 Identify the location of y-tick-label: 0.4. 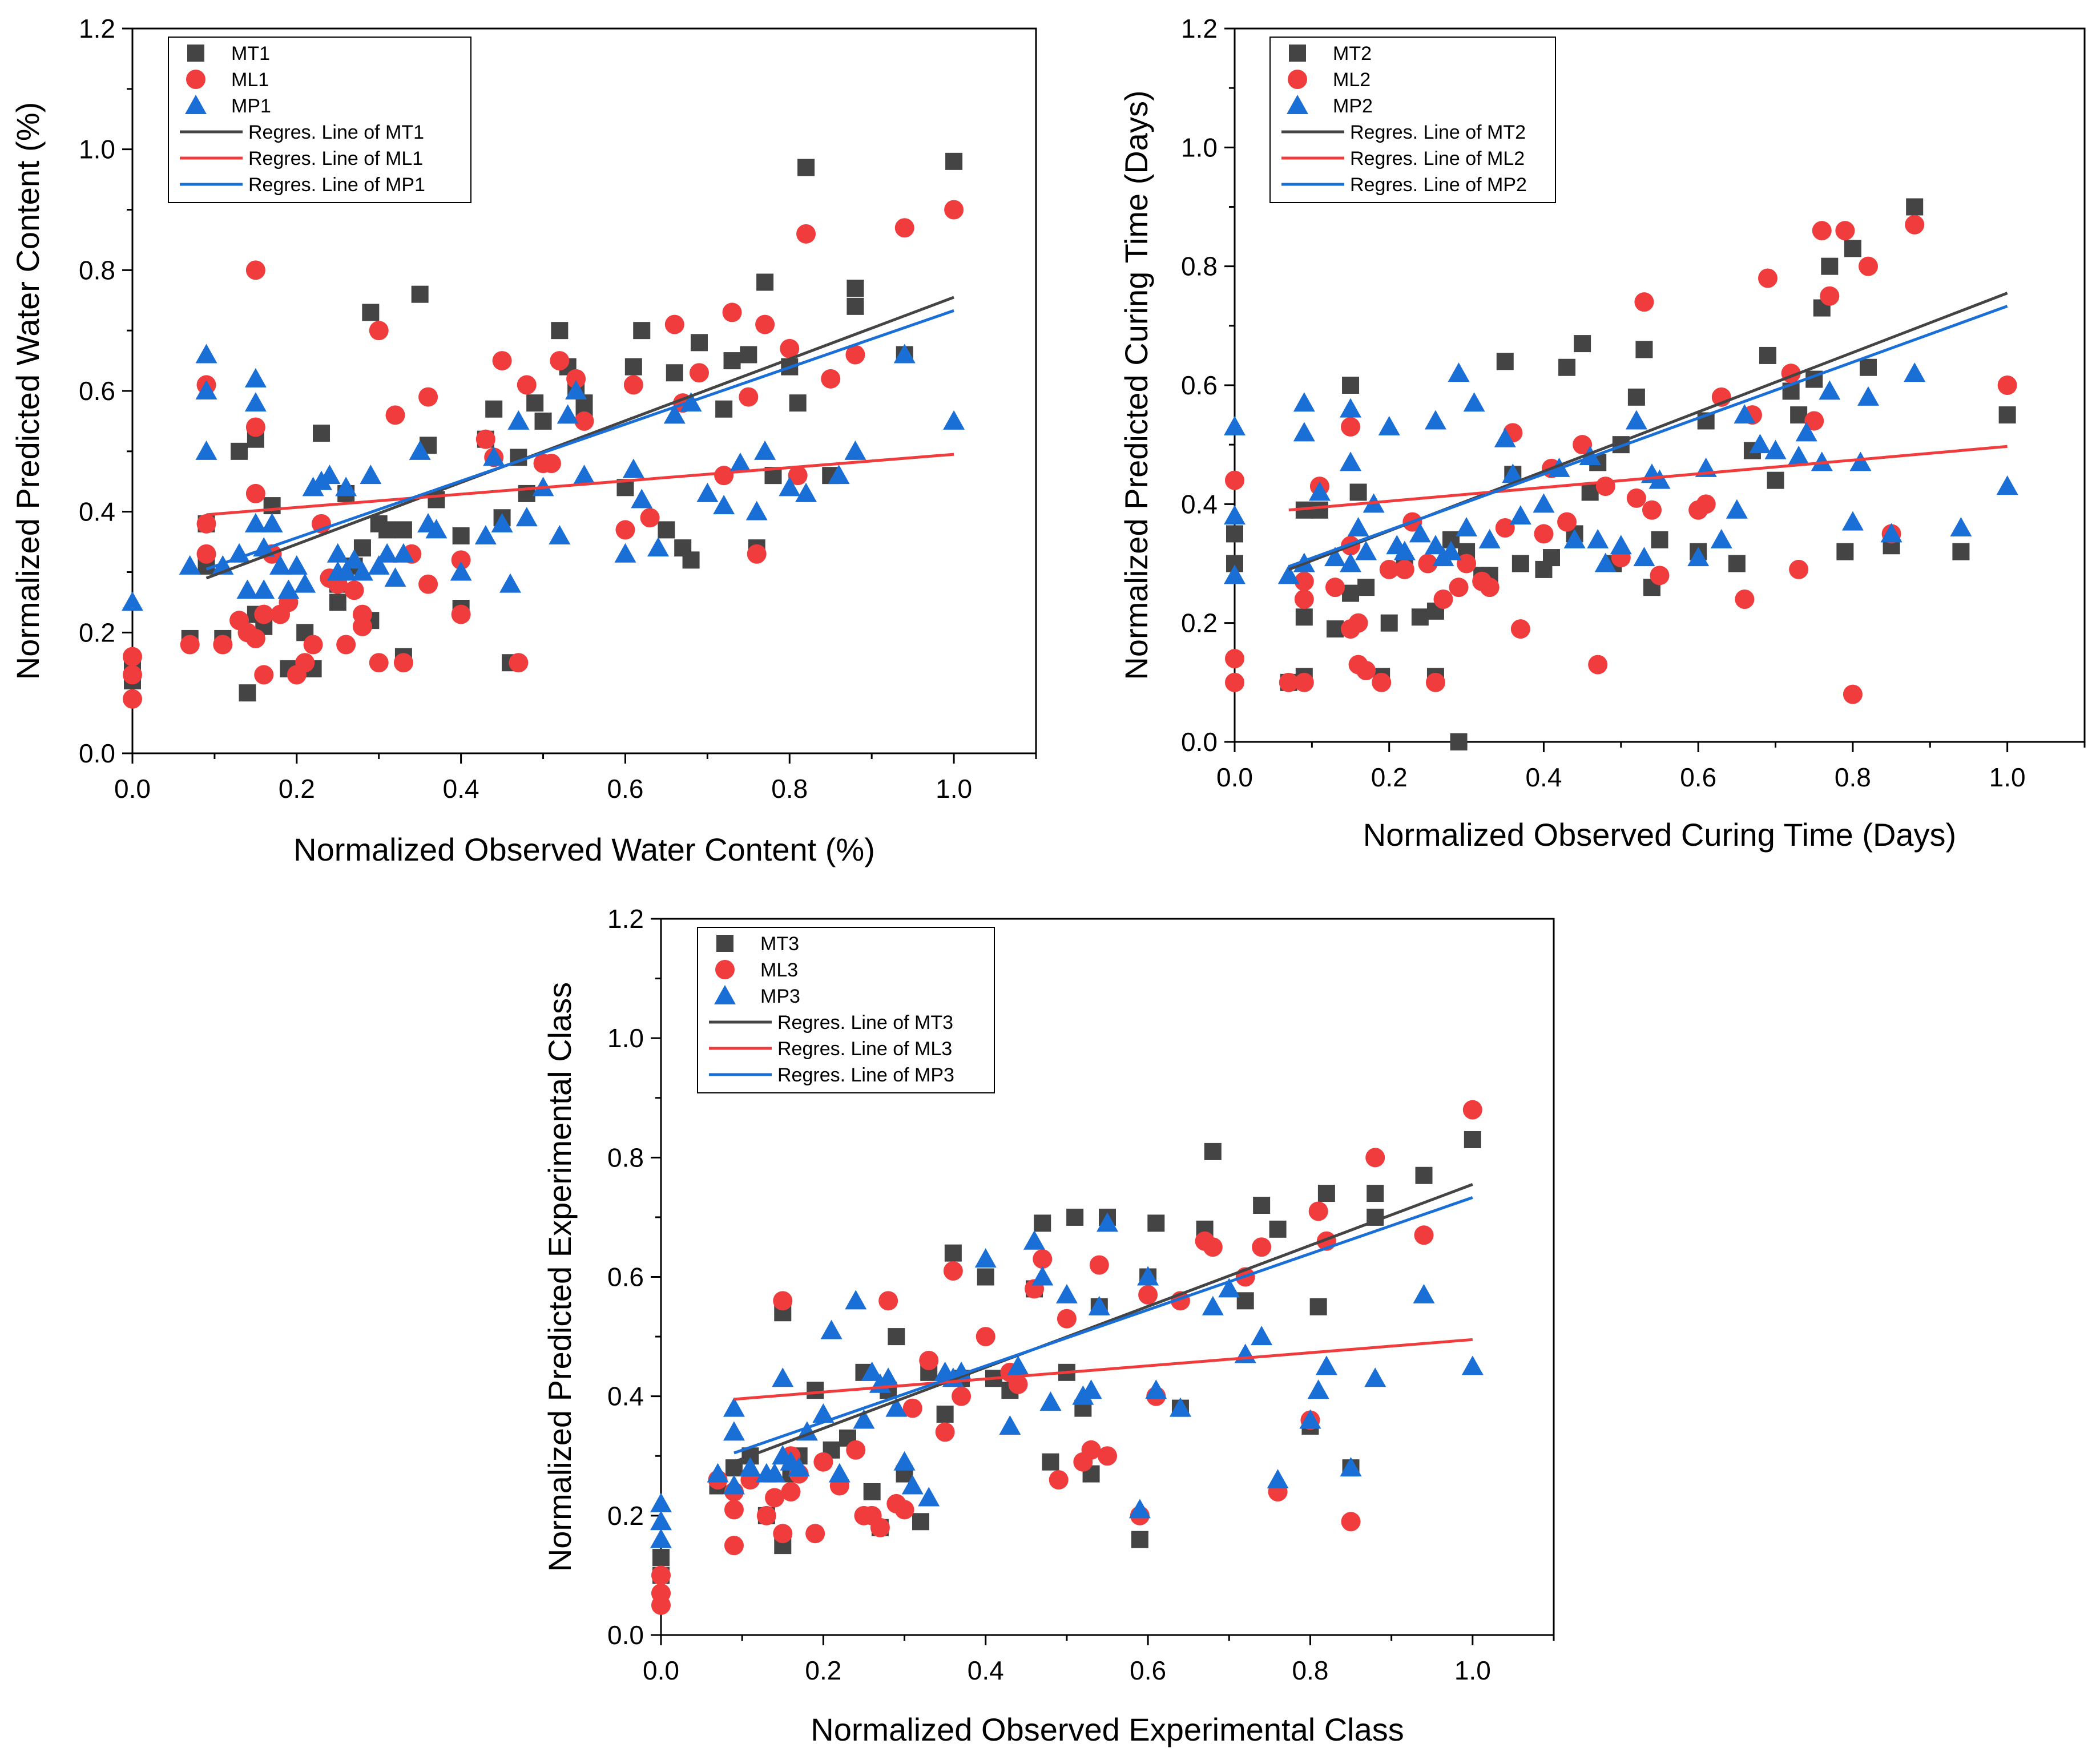
(1199, 504).